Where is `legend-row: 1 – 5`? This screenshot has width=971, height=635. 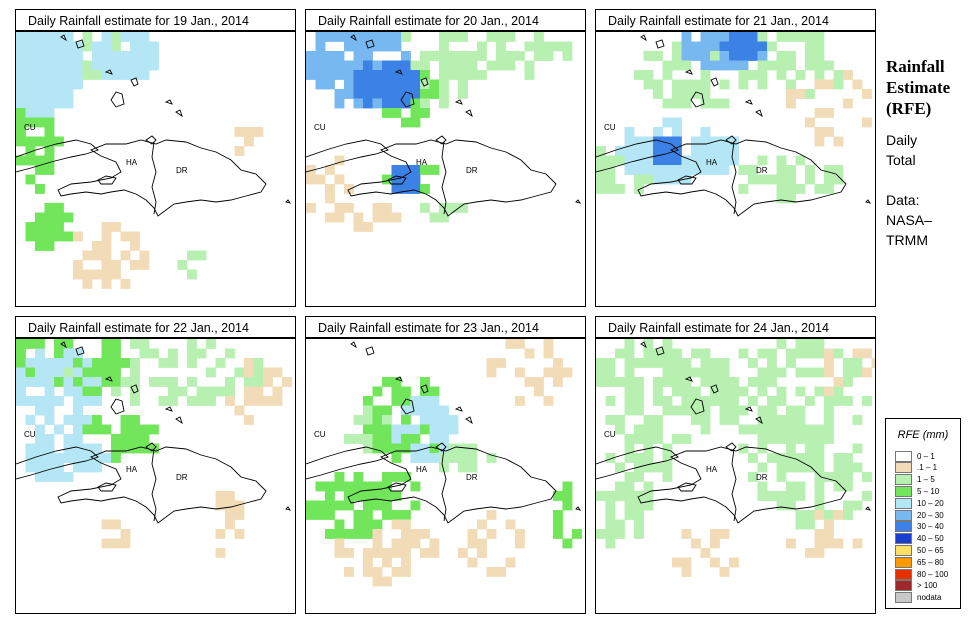 legend-row: 1 – 5 is located at coordinates (915, 480).